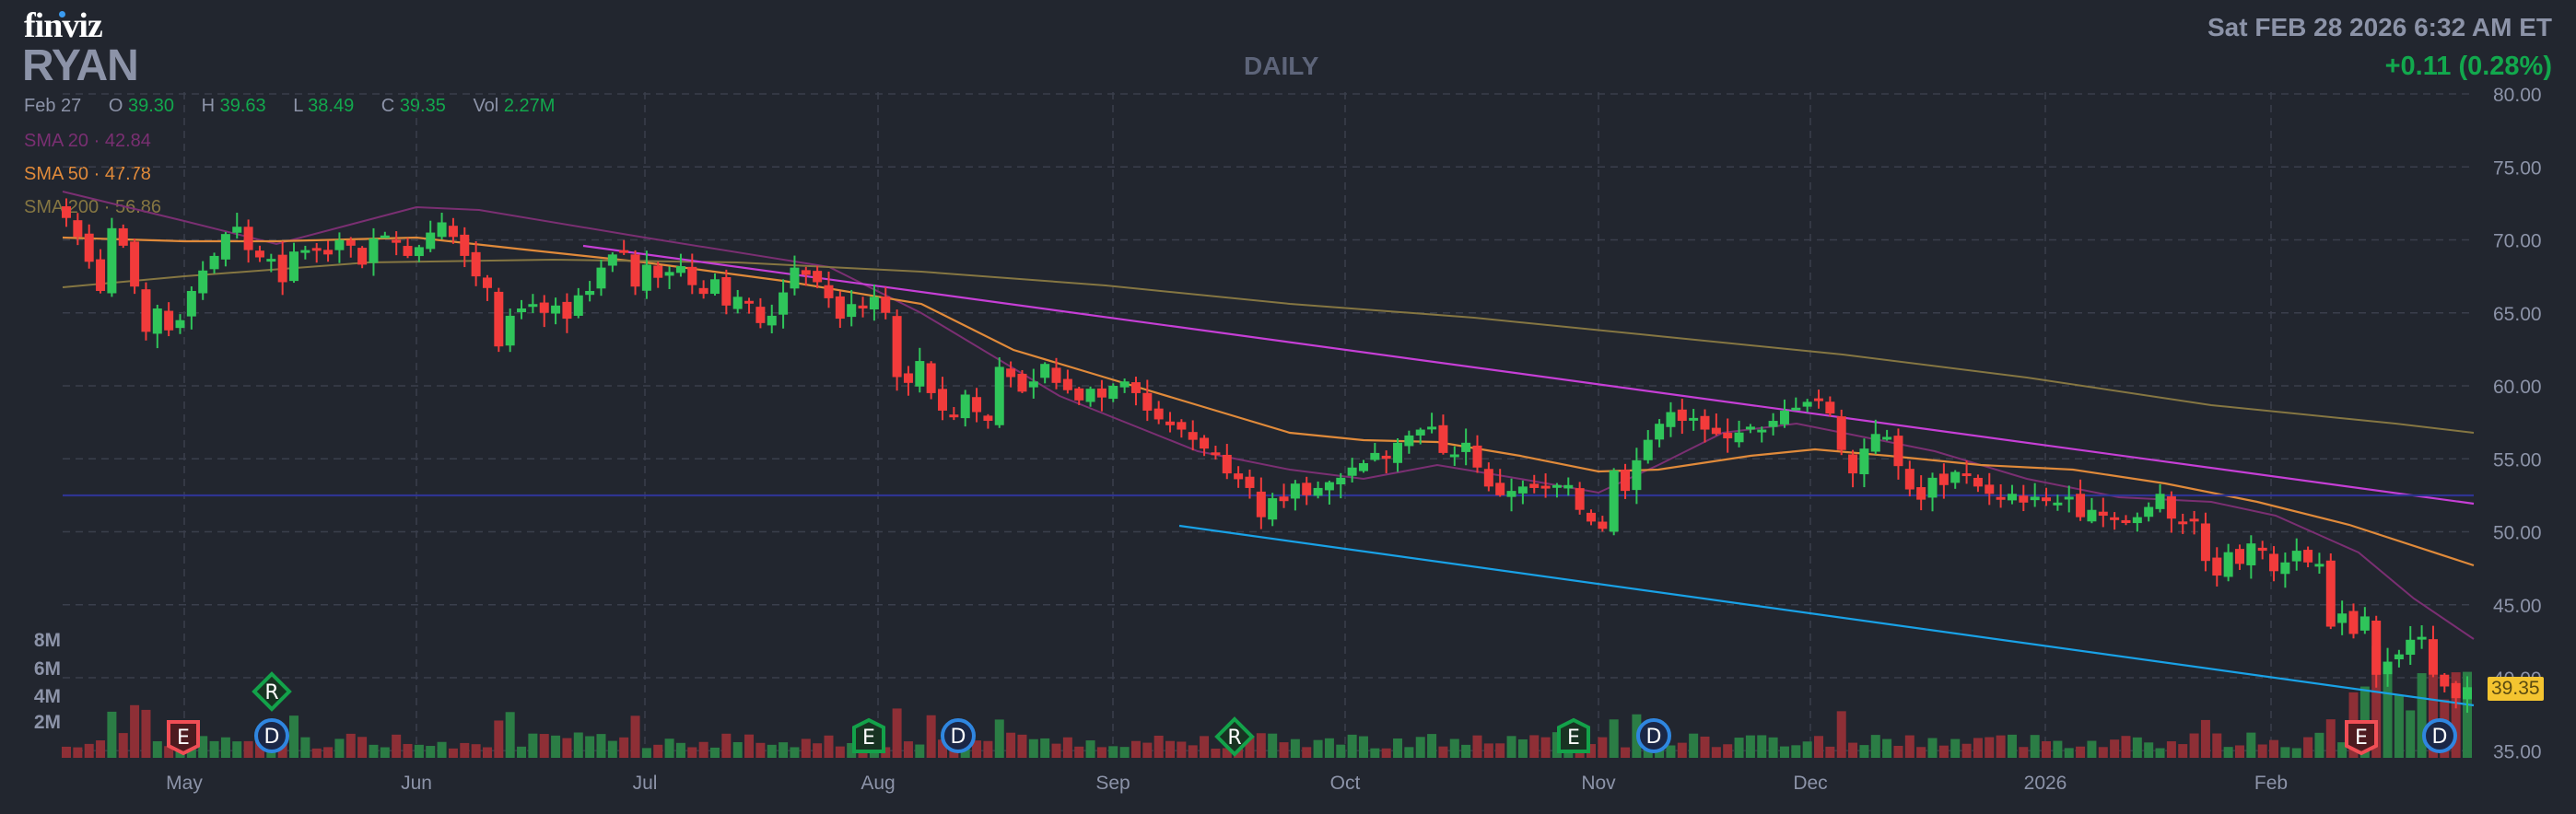  What do you see at coordinates (2379, 27) in the screenshot?
I see `datetime: Sat FEB 28 2026 6:32 AM ET` at bounding box center [2379, 27].